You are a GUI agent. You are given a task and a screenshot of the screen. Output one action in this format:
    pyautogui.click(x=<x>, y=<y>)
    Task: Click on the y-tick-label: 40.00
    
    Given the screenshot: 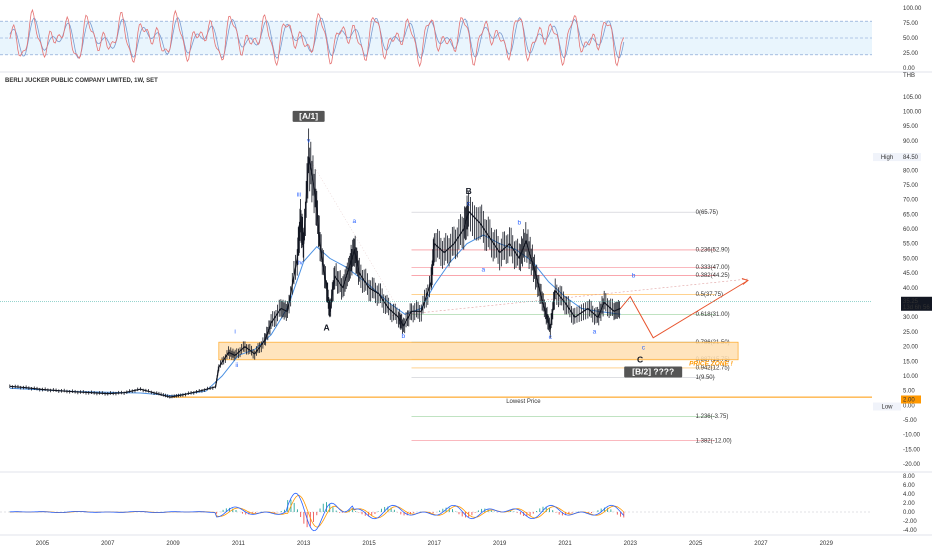 What is the action you would take?
    pyautogui.click(x=911, y=289)
    